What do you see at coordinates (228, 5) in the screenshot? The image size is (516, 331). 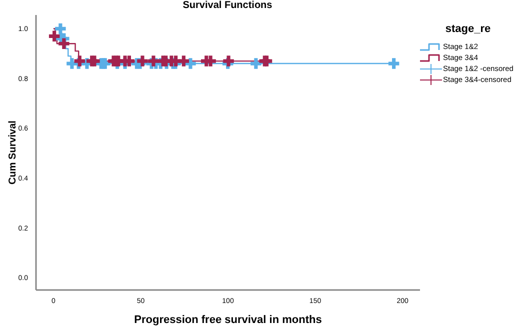 I see `chart-title: Survival Functions` at bounding box center [228, 5].